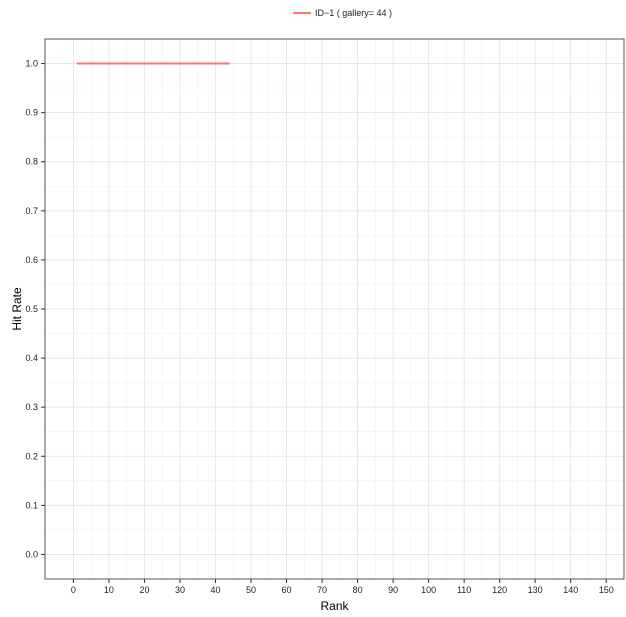 Image resolution: width=626 pixels, height=617 pixels. What do you see at coordinates (428, 590) in the screenshot?
I see `x-tick-label: 100` at bounding box center [428, 590].